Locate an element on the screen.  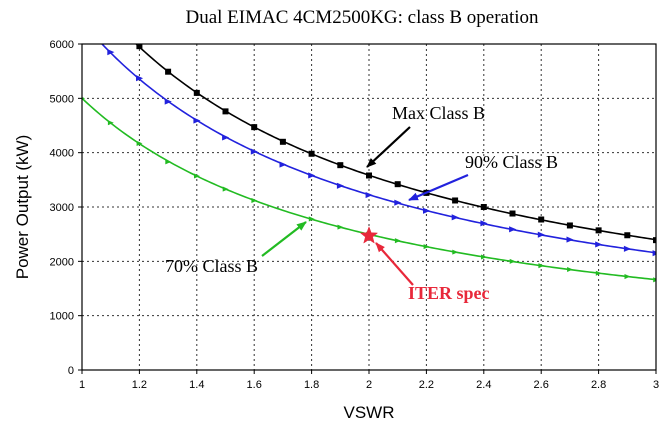
y-tick-label: 3000 is located at coordinates (62, 208).